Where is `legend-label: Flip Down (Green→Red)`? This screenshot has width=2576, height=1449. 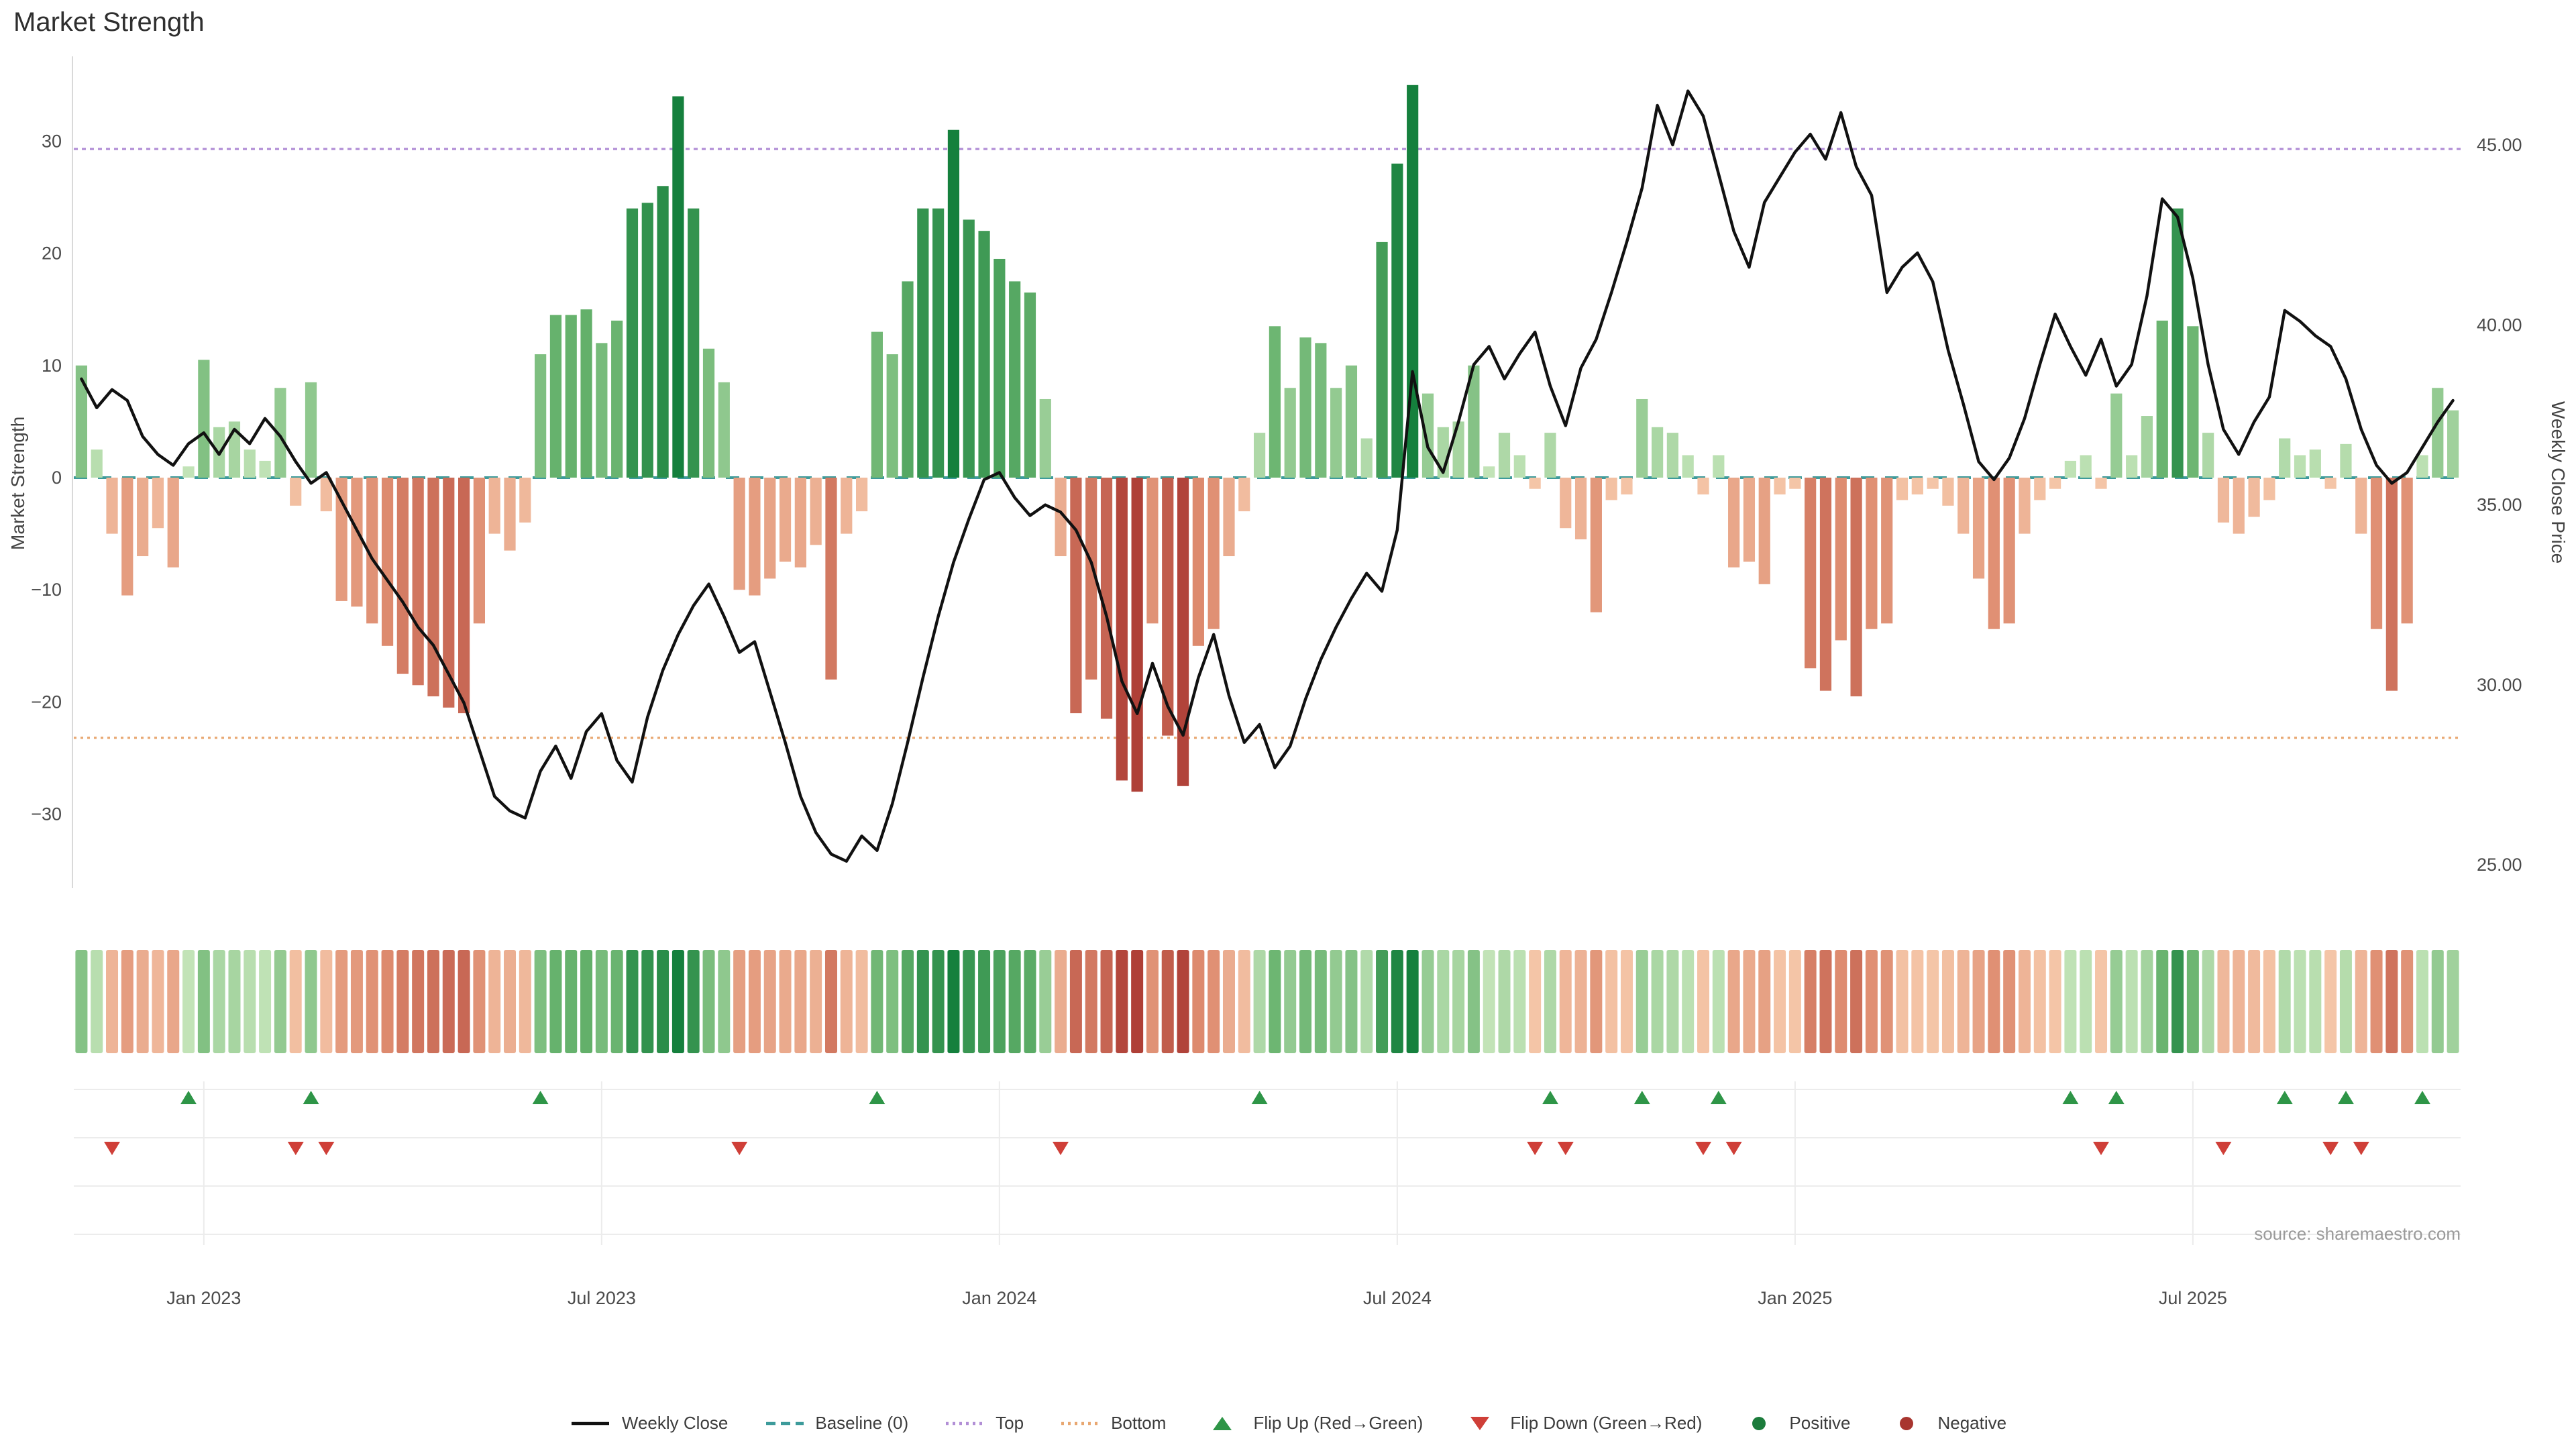 legend-label: Flip Down (Green→Red) is located at coordinates (1606, 1423).